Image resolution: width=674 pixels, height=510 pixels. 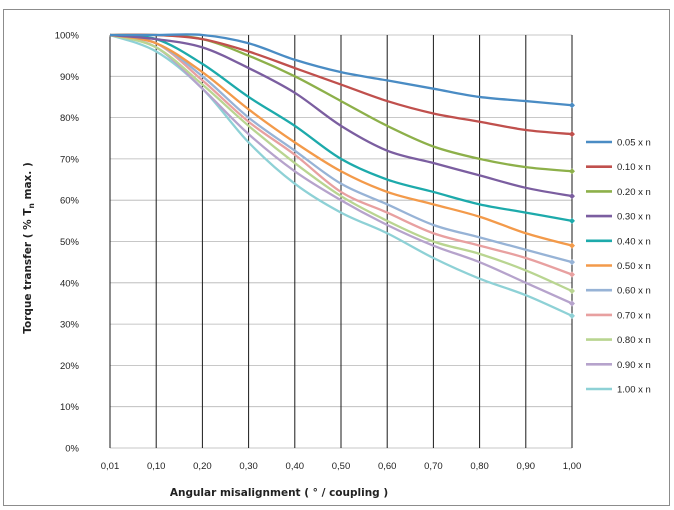 What do you see at coordinates (28, 271) in the screenshot?
I see `y-axis-title-main: Torque transfer ( % T` at bounding box center [28, 271].